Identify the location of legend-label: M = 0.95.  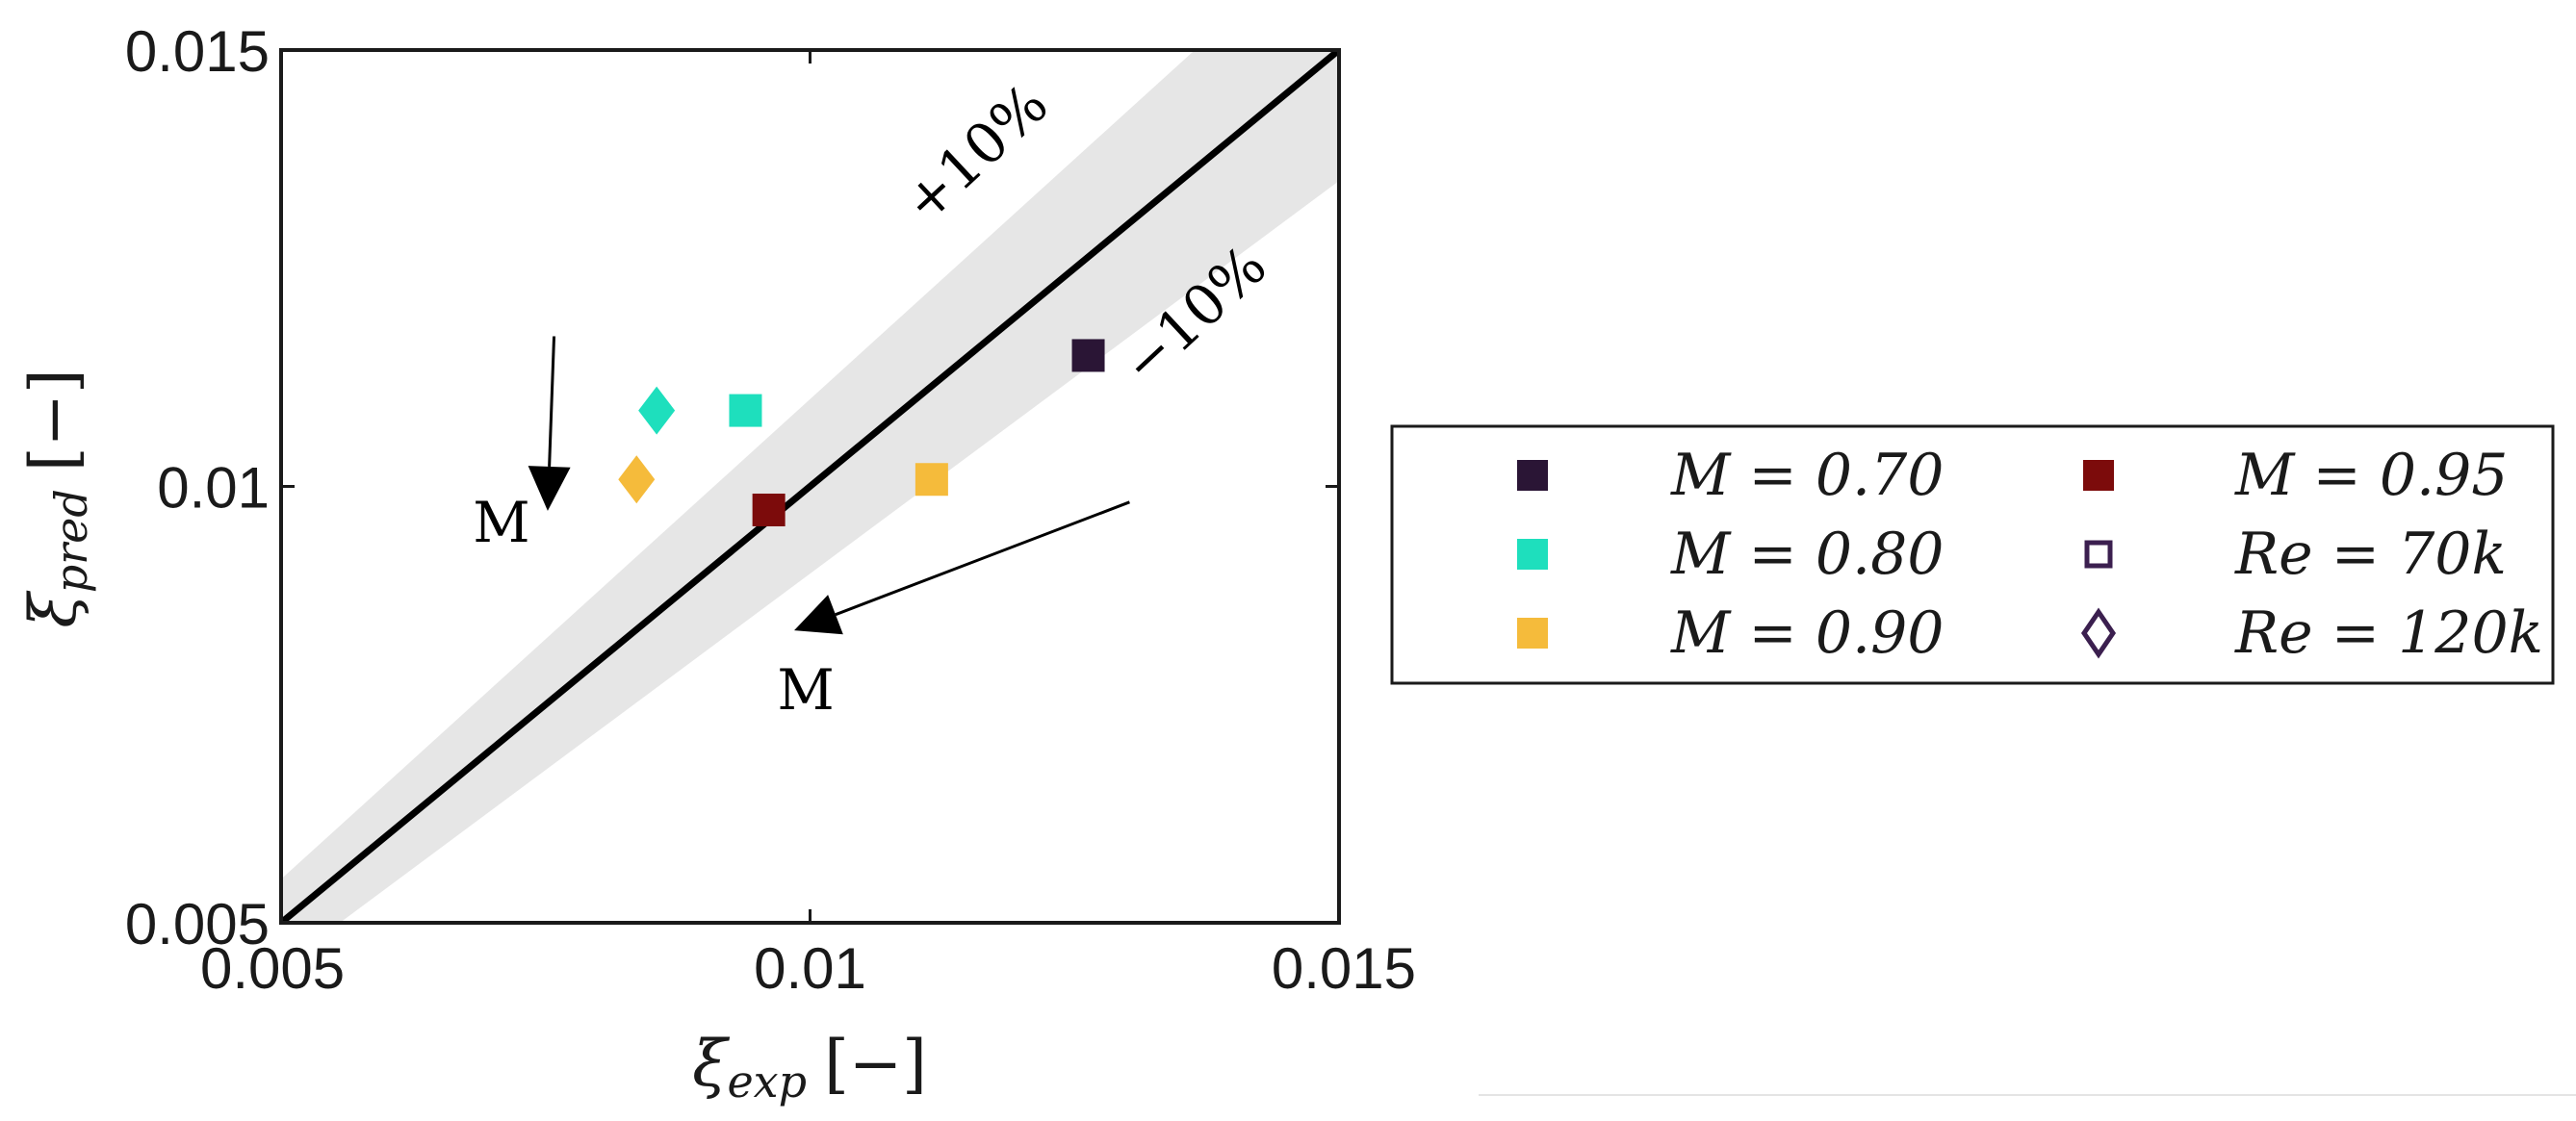
(2371, 475).